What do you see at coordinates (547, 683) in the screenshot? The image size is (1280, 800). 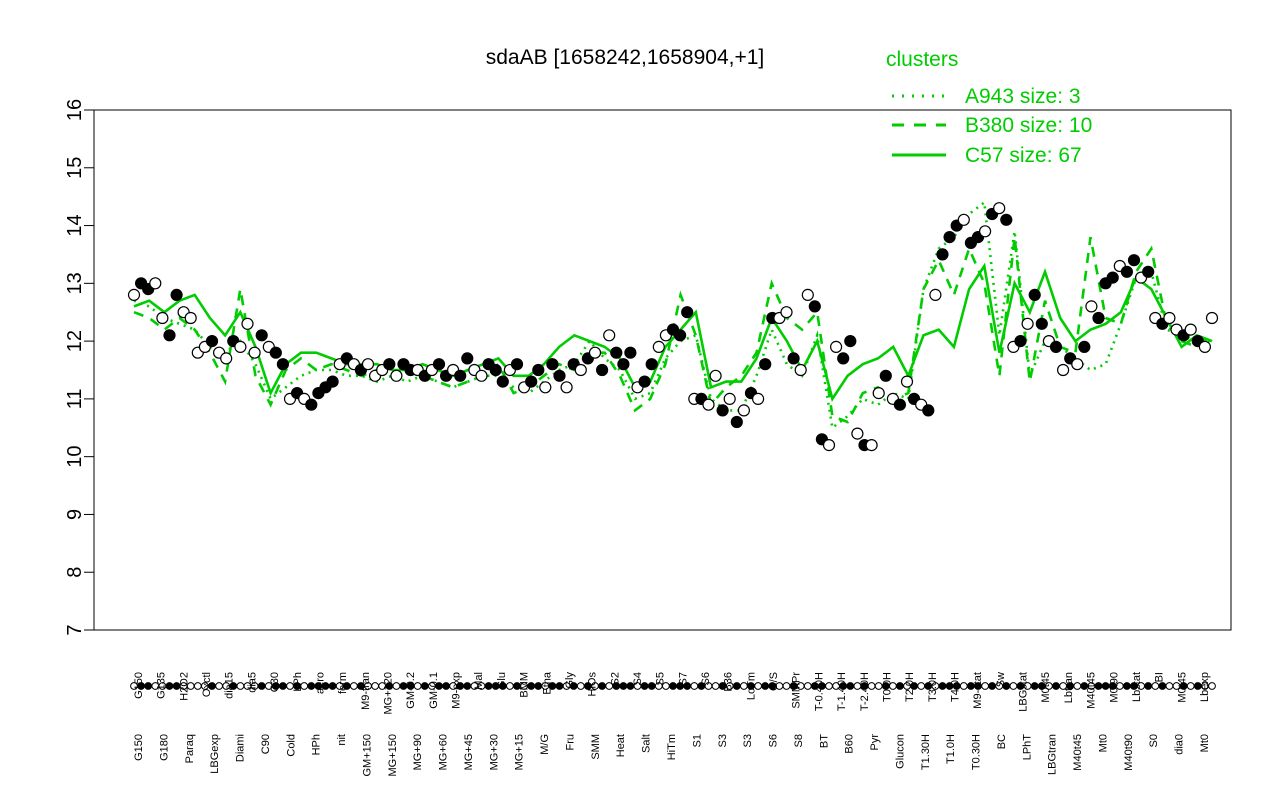 I see `x-tick-top-label: Etha` at bounding box center [547, 683].